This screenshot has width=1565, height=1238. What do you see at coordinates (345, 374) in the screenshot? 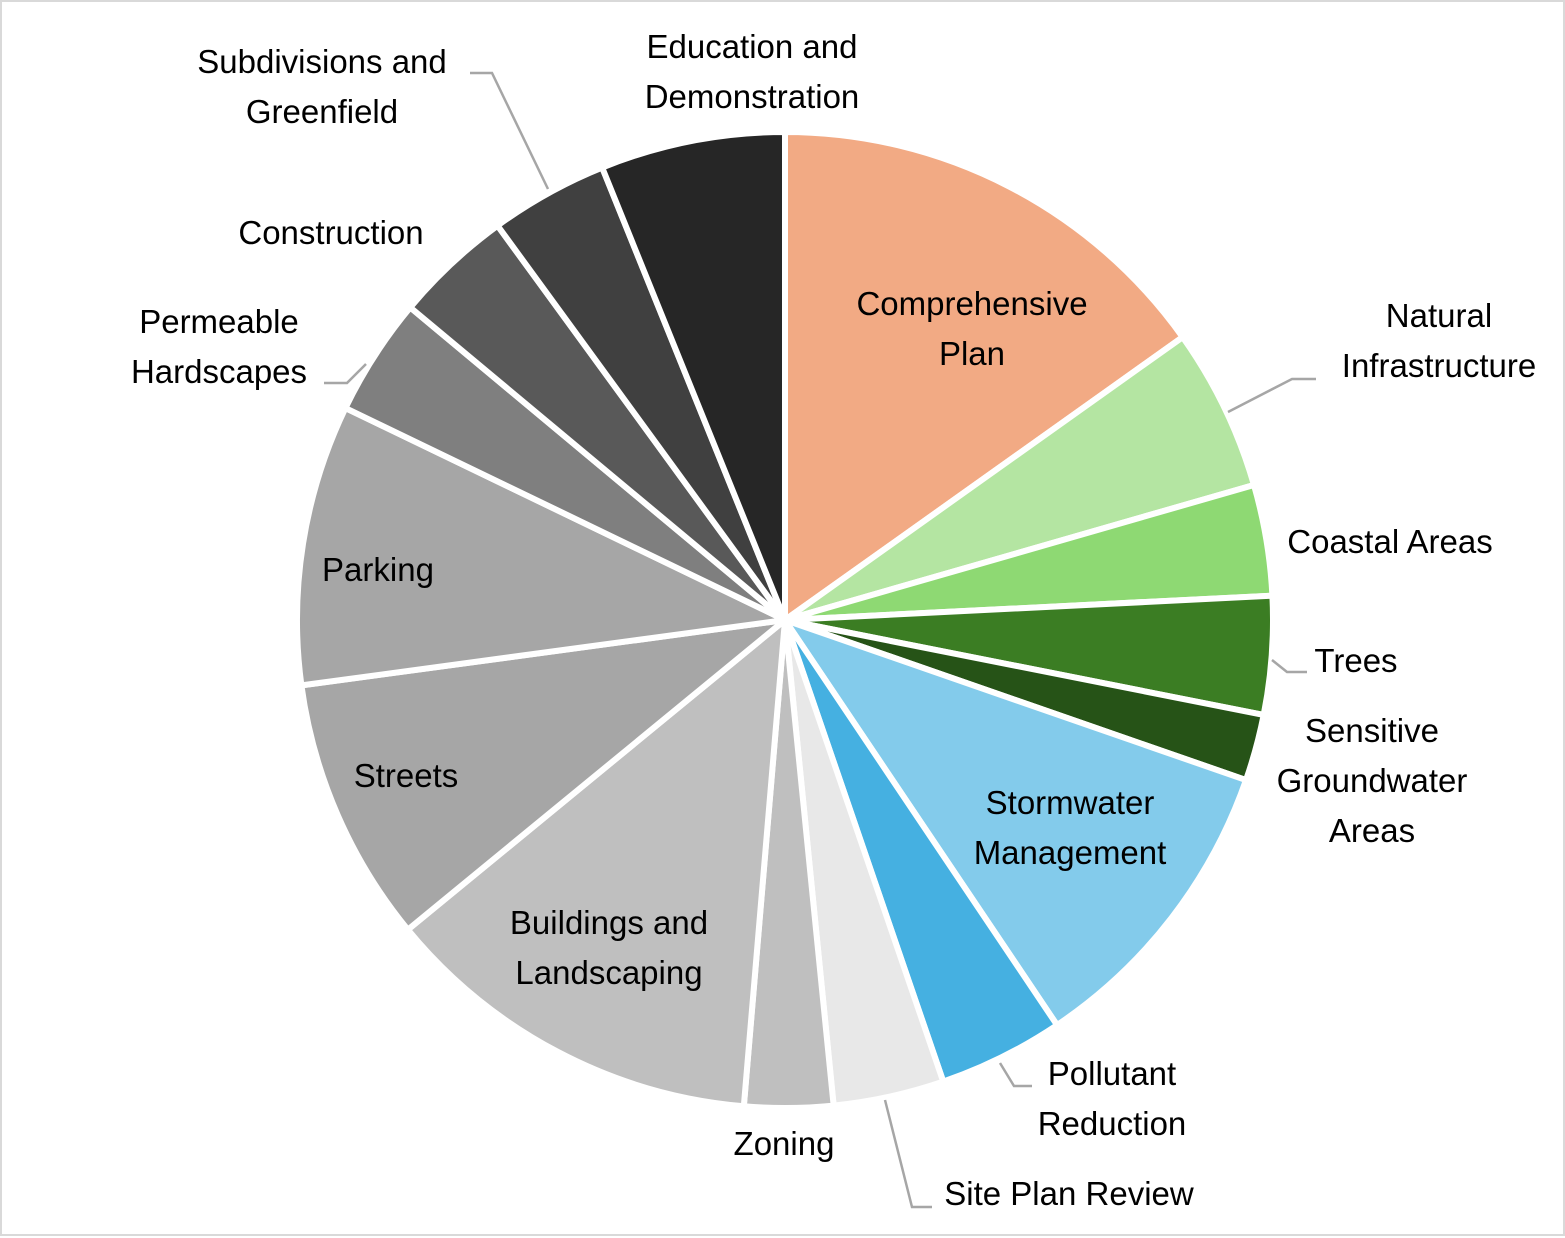
I see `leader-line-permeable-hardscapes` at bounding box center [345, 374].